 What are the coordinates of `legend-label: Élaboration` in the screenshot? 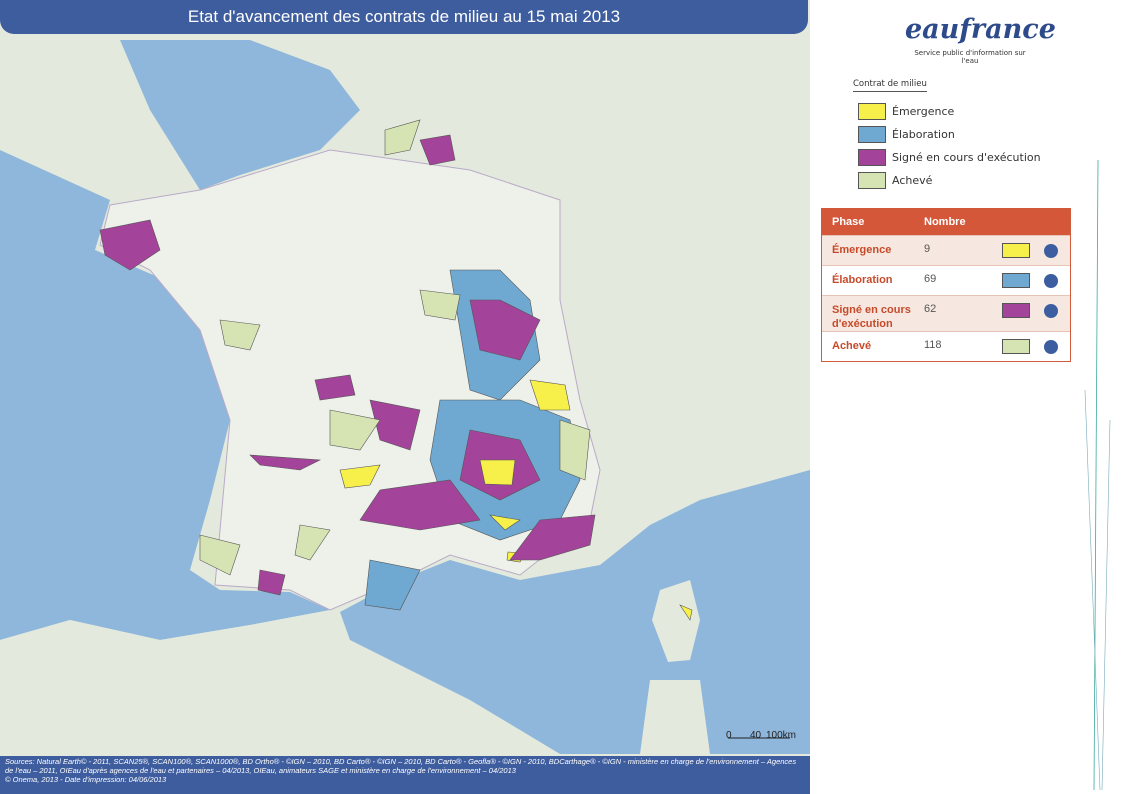 It's located at (923, 134).